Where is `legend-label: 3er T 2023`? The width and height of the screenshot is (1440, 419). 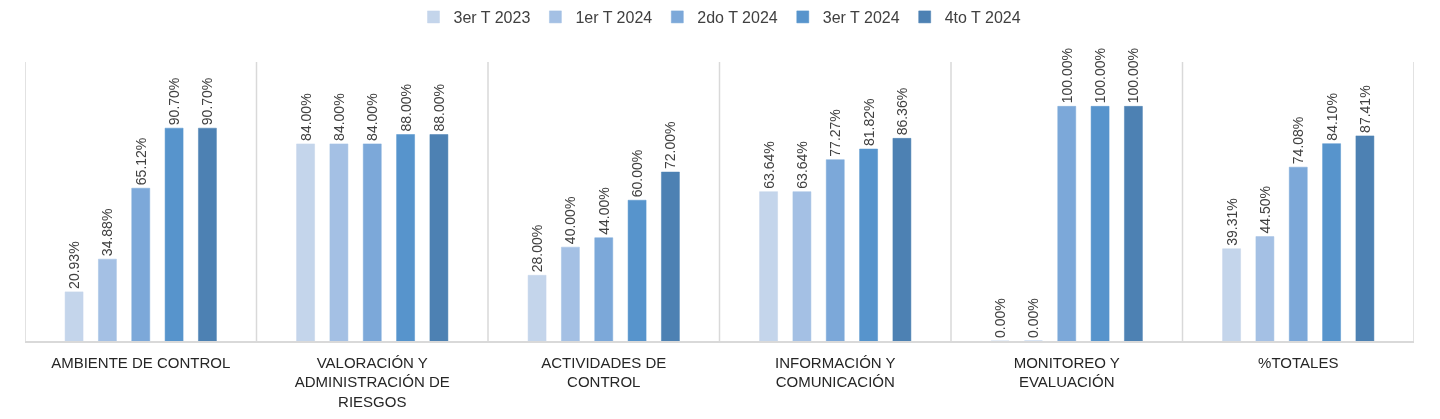 legend-label: 3er T 2023 is located at coordinates (492, 18).